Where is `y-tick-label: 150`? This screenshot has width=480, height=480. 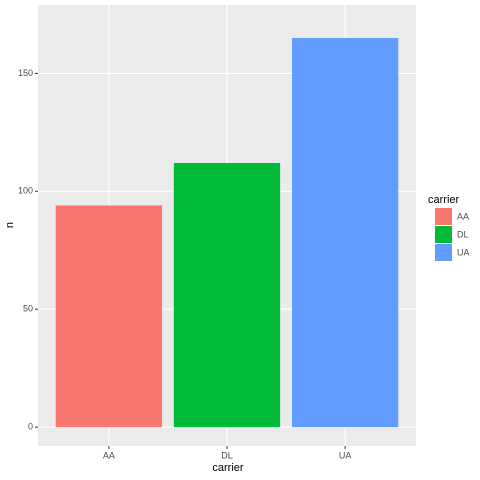
y-tick-label: 150 is located at coordinates (25, 73).